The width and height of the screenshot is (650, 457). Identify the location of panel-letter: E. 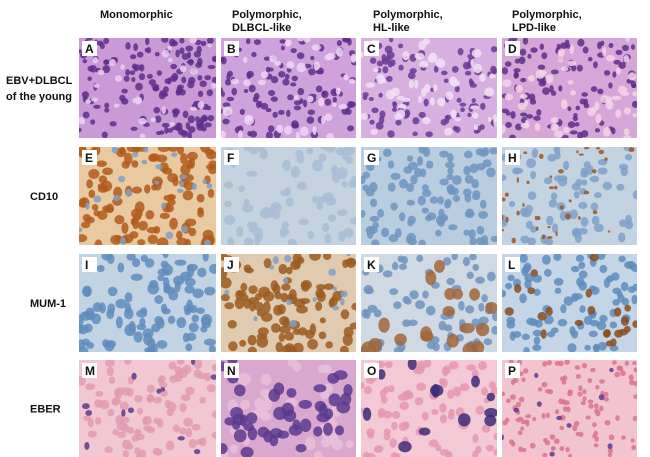
(89, 158).